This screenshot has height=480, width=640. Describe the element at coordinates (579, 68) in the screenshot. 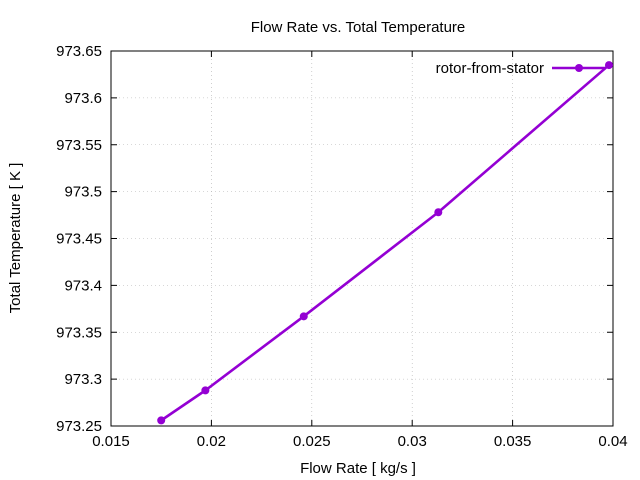

I see `legend-marker` at that location.